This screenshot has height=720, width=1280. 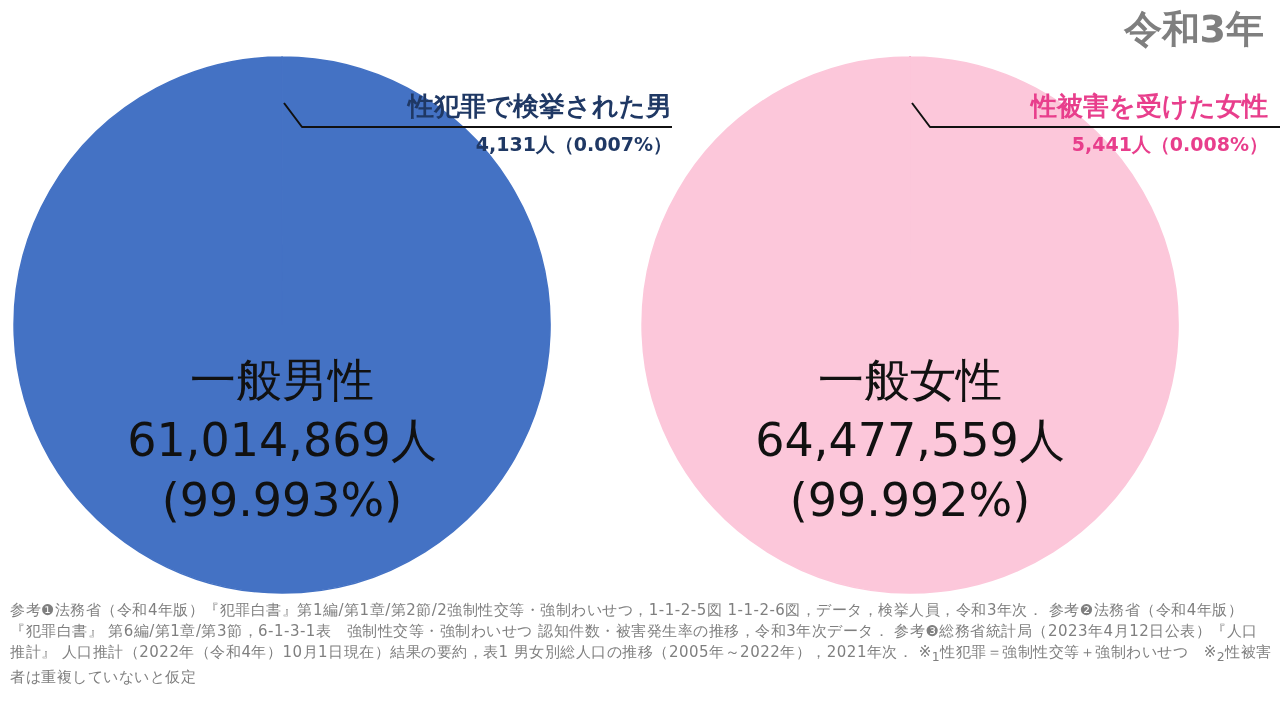 I want to click on slice-label: 性被害を受けた女性, so click(x=1148, y=106).